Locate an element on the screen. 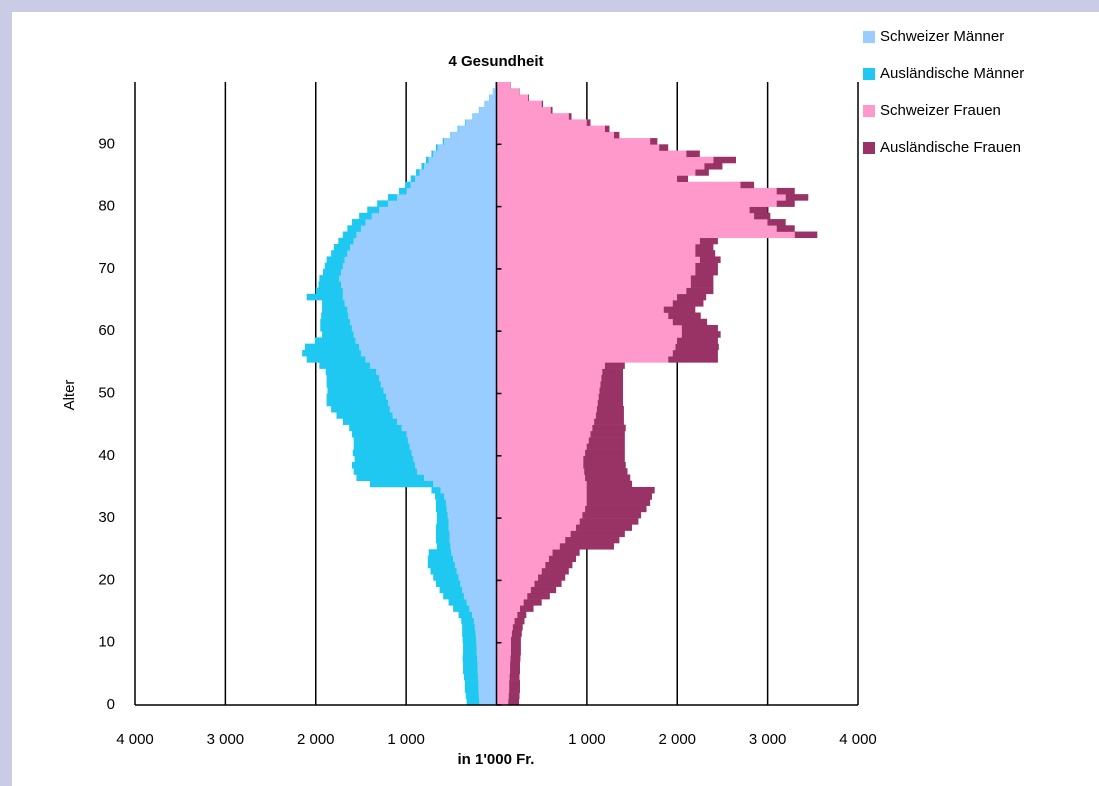 The height and width of the screenshot is (786, 1099). legend-swatch is located at coordinates (869, 111).